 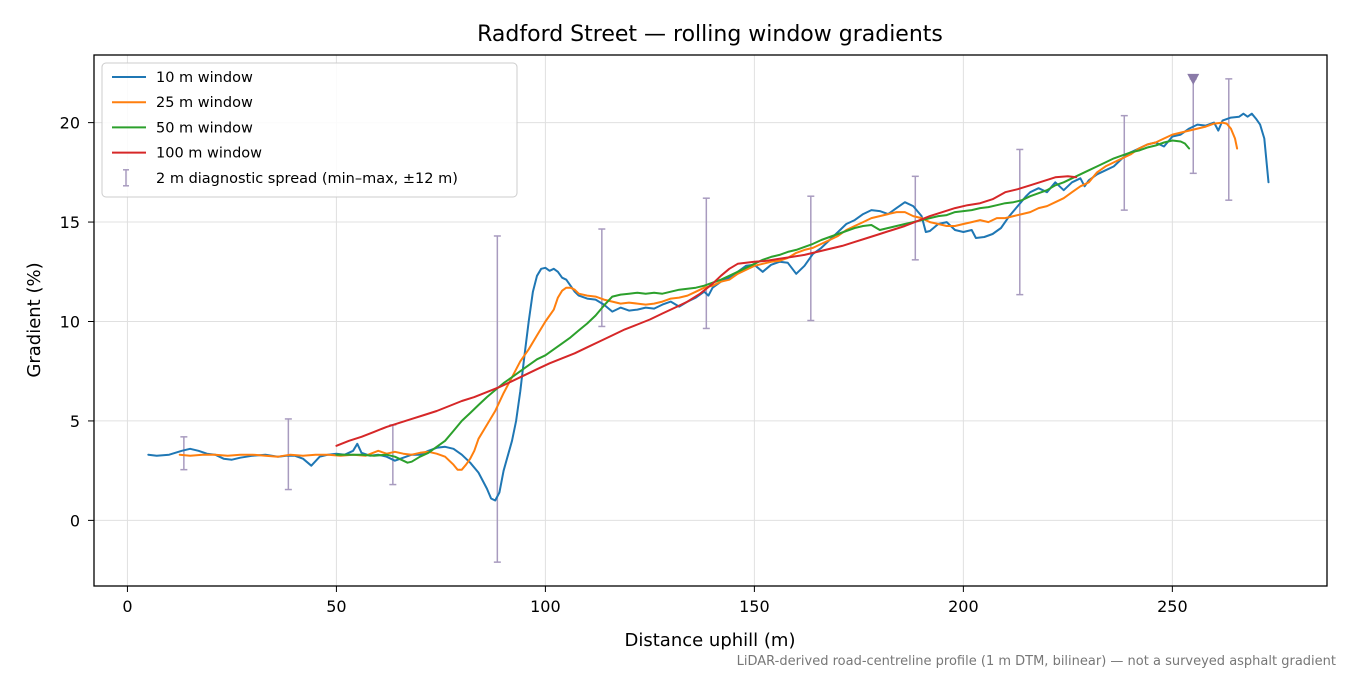 I want to click on peak-marker-triangle, so click(x=1193, y=79).